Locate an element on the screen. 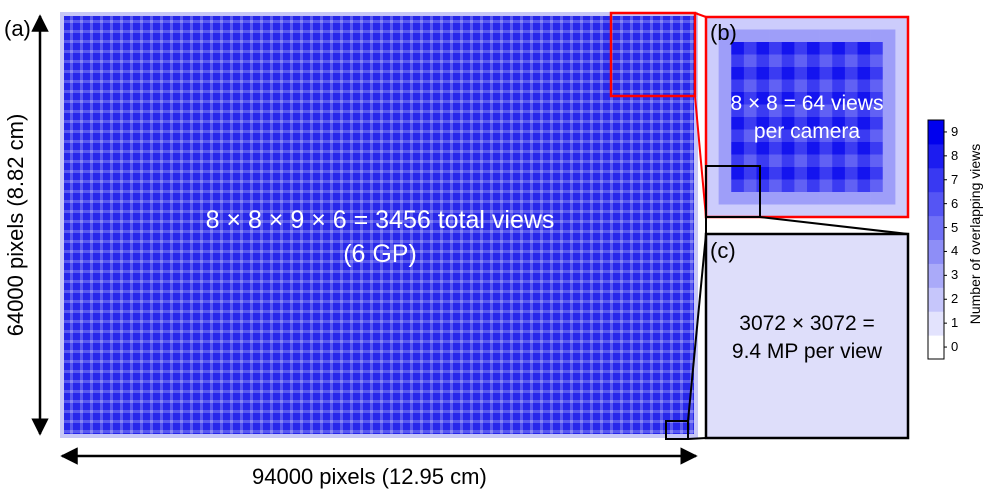  colorbar is located at coordinates (937, 239).